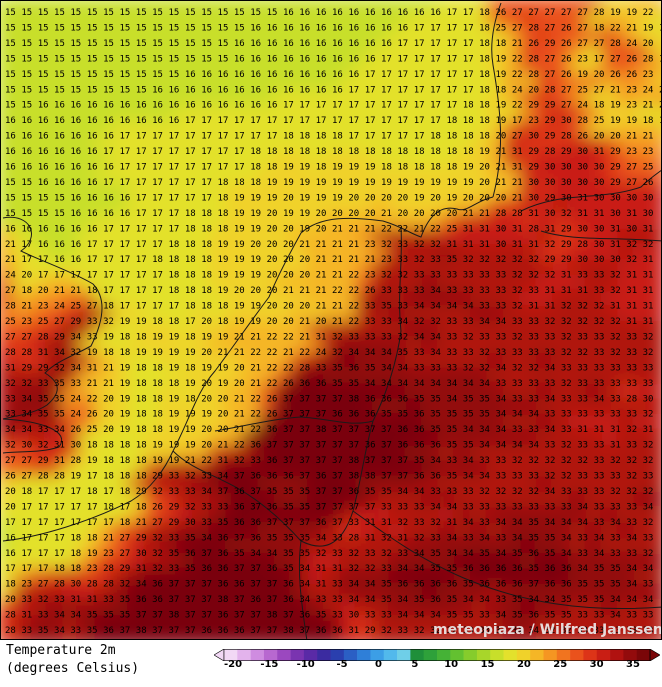 The height and width of the screenshot is (687, 662). I want to click on grid-value: 22, so click(272, 384).